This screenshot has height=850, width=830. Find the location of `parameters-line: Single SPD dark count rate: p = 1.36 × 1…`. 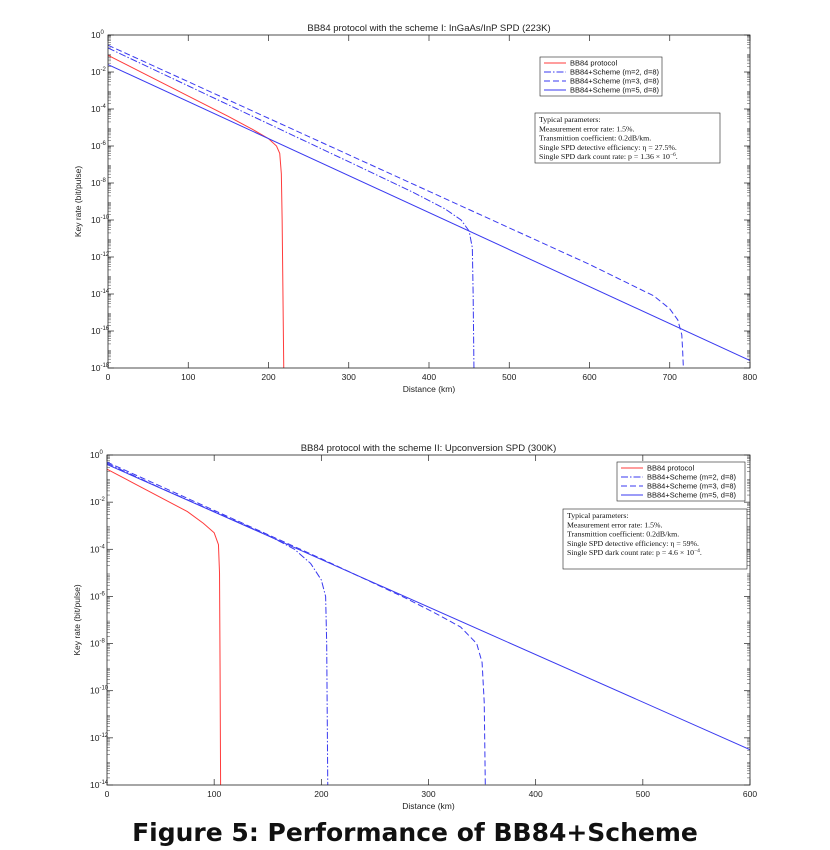

parameters-line: Single SPD dark count rate: p = 1.36 × 1… is located at coordinates (608, 156).